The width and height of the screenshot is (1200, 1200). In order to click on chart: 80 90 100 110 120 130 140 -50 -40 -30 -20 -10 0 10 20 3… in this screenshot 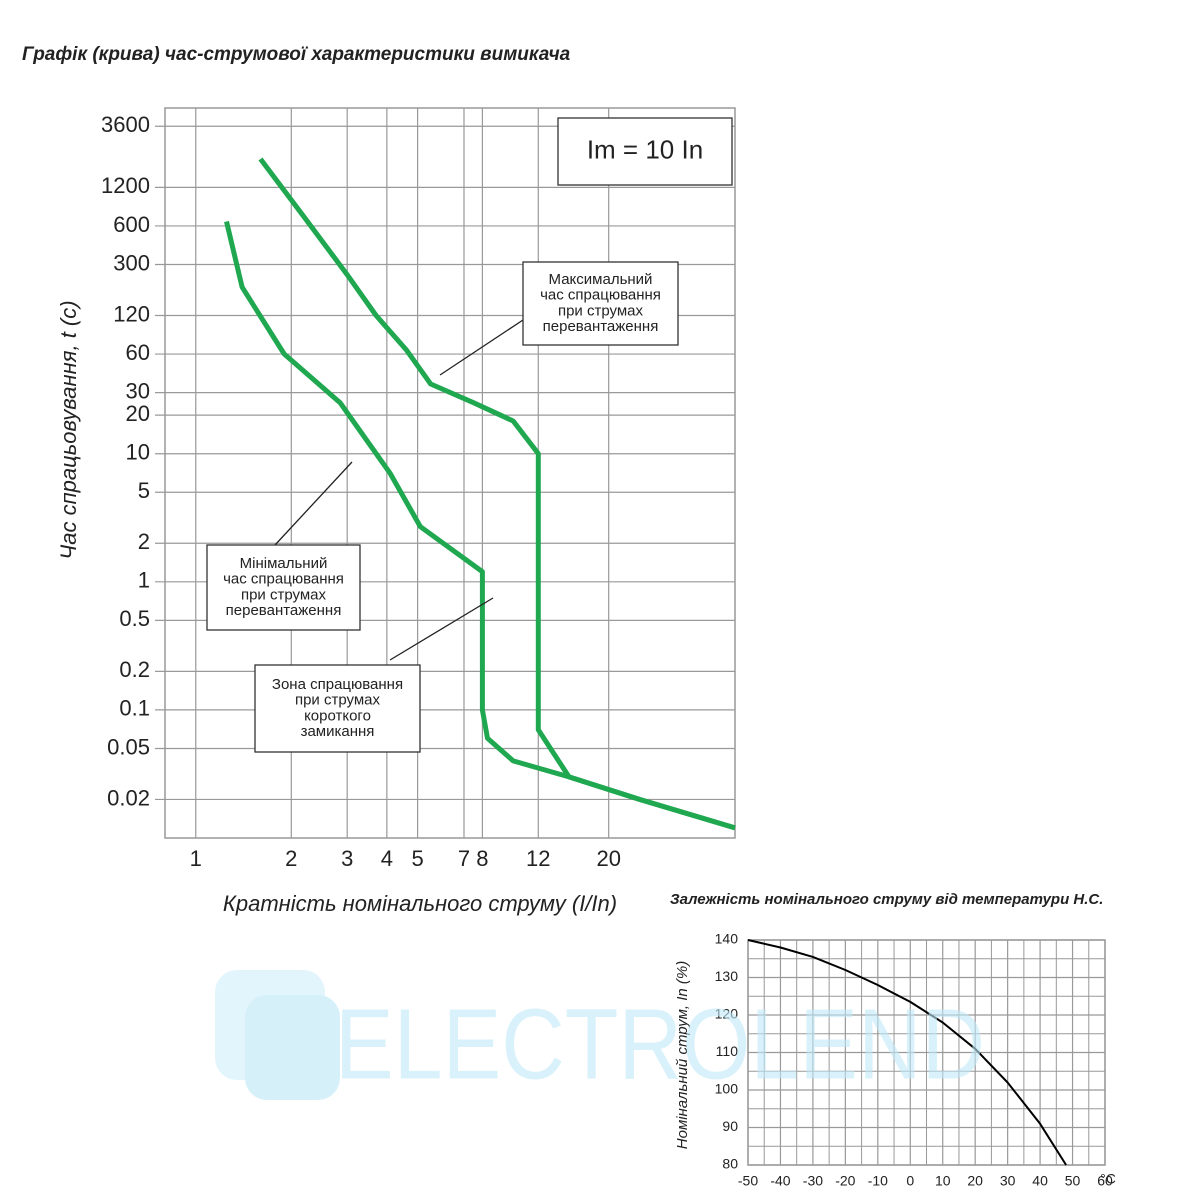, I will do `click(893, 1040)`.